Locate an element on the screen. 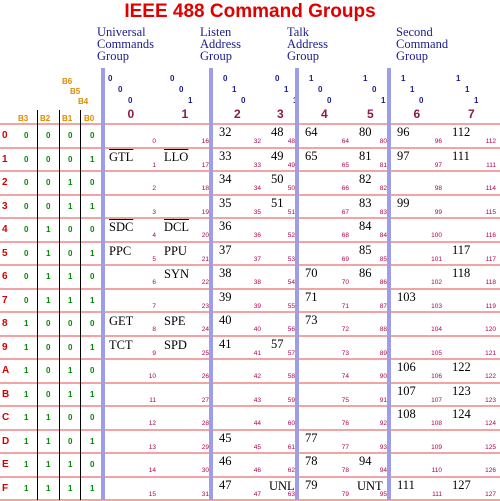 The width and height of the screenshot is (500, 501). cell-number: 95 is located at coordinates (383, 494).